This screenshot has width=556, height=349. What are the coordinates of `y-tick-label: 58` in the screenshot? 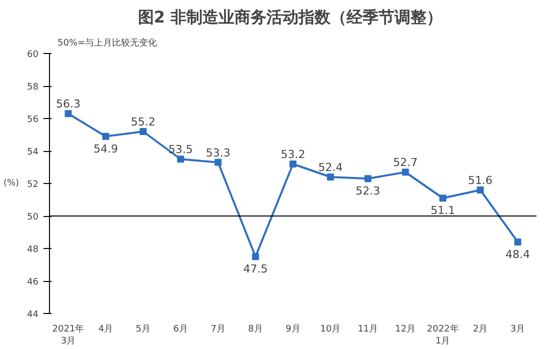 It's located at (33, 87).